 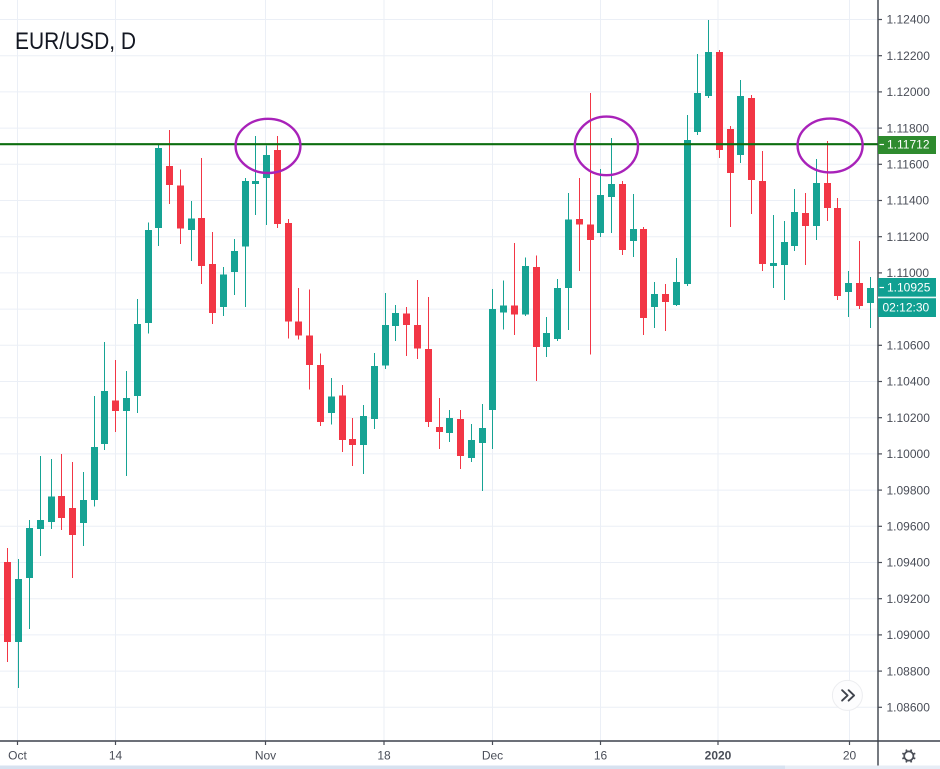 I want to click on svg-text: 1.10925, so click(x=909, y=288).